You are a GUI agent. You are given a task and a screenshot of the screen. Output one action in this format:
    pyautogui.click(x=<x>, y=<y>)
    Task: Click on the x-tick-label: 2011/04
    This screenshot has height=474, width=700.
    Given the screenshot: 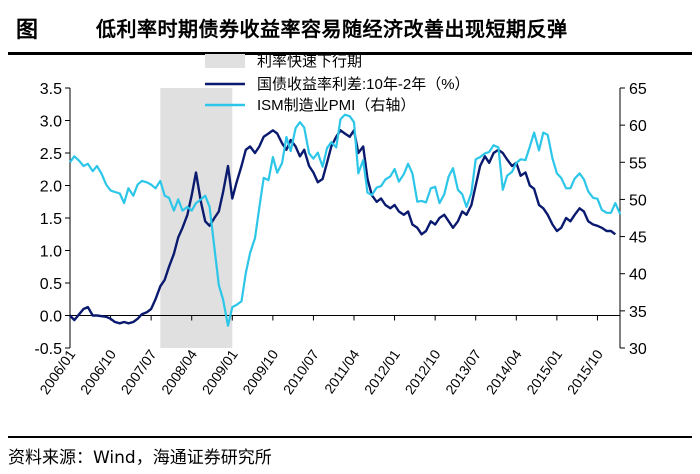 What is the action you would take?
    pyautogui.click(x=342, y=371)
    